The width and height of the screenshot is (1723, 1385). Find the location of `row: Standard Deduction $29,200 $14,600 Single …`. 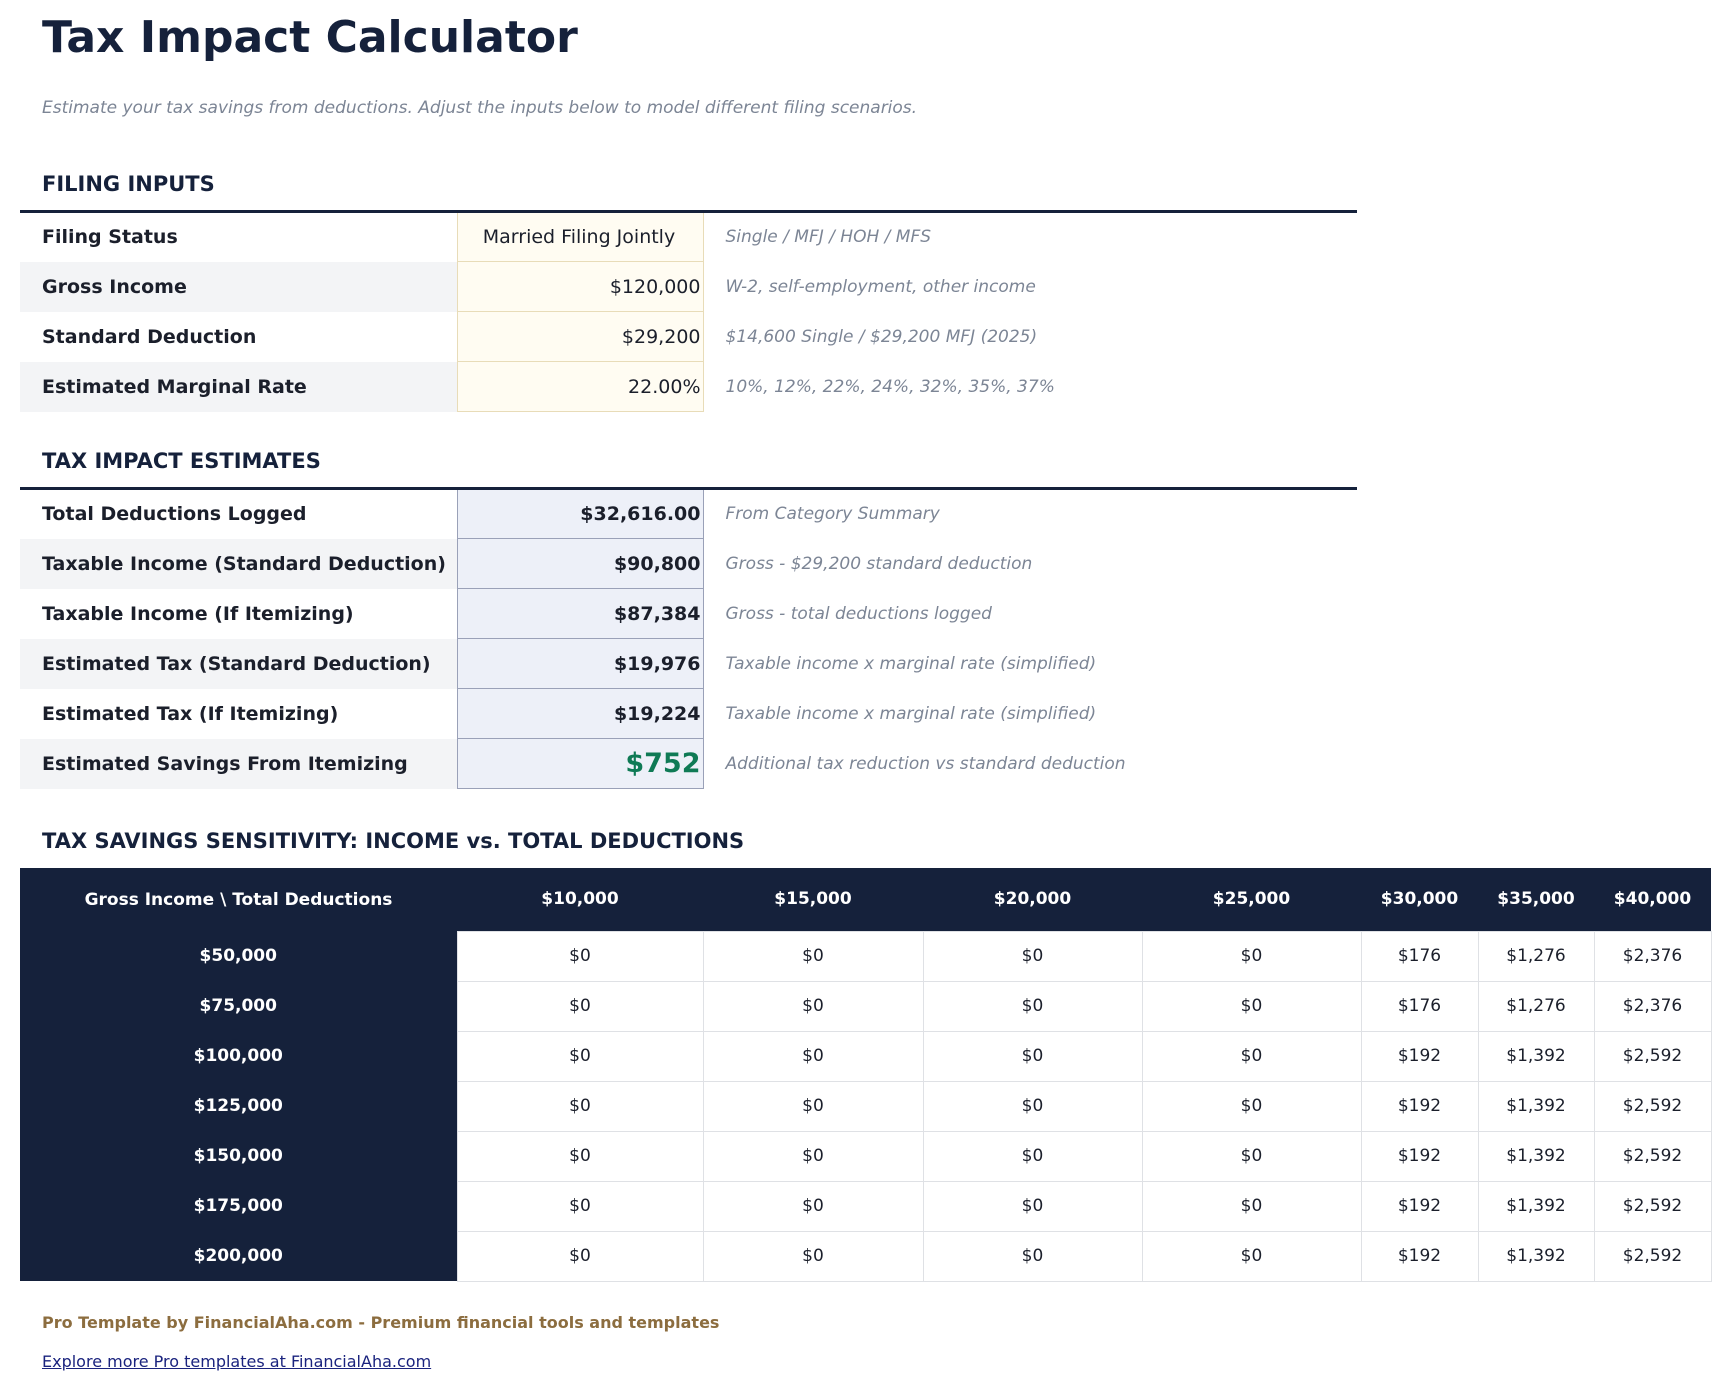

row: Standard Deduction $29,200 $14,600 Single … is located at coordinates (688, 336).